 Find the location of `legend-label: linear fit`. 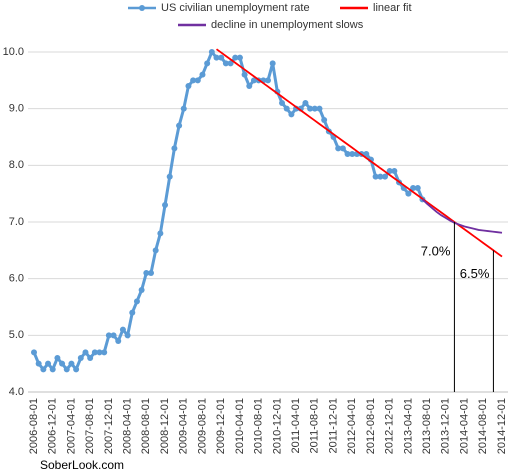

legend-label: linear fit is located at coordinates (392, 8).